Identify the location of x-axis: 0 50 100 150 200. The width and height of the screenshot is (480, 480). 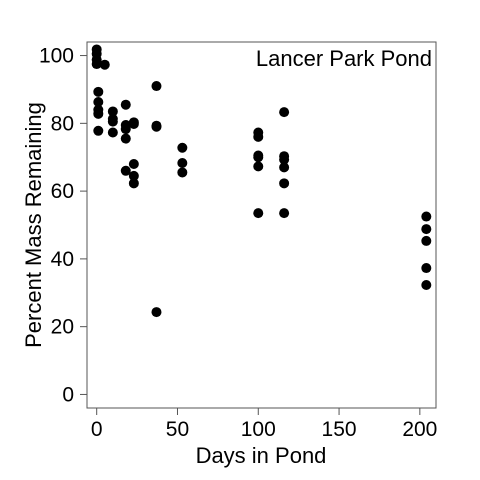
(264, 424).